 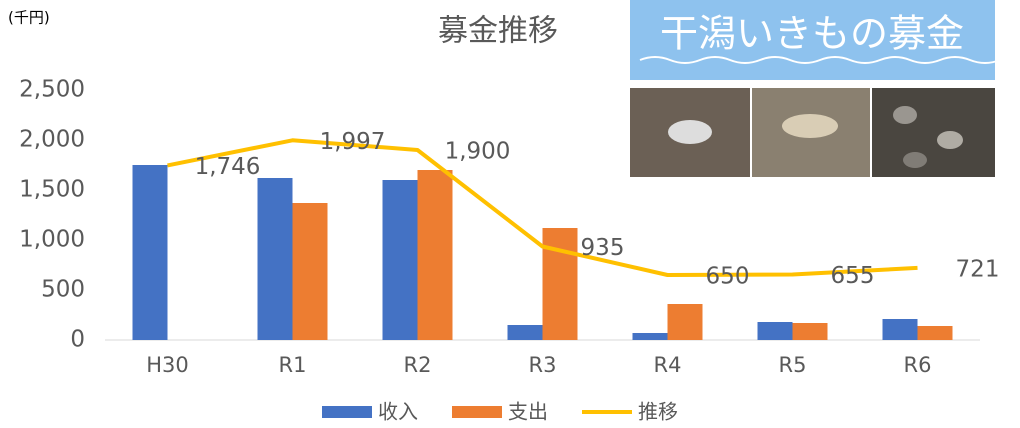 I want to click on y-tick-label: 500, so click(x=63, y=290).